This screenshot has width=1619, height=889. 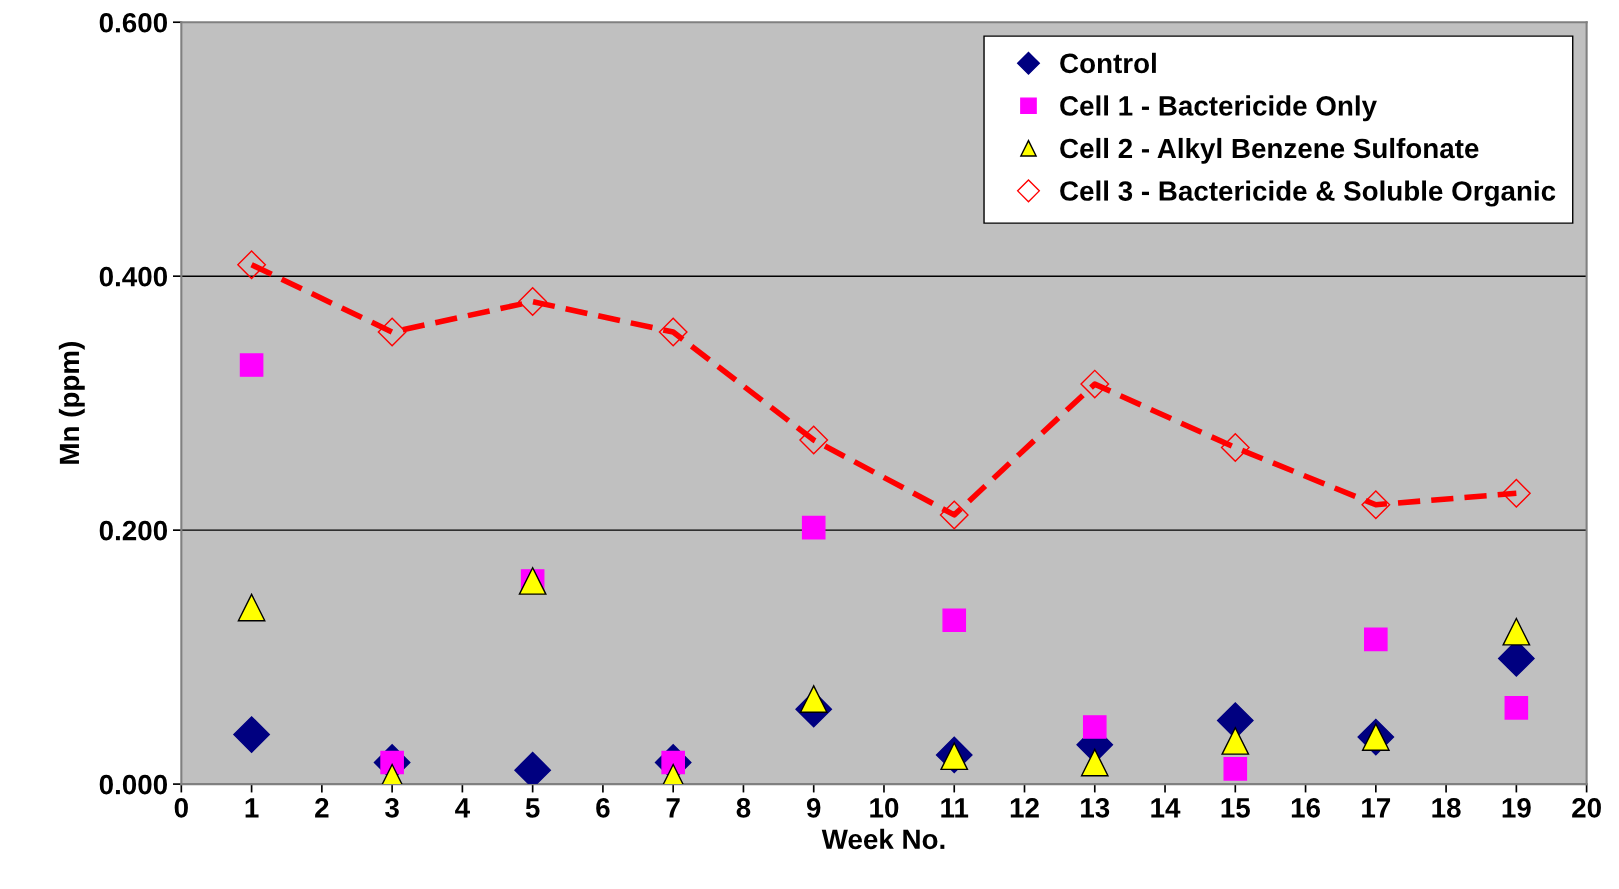 I want to click on y-tick-label: 0.400, so click(x=133, y=276).